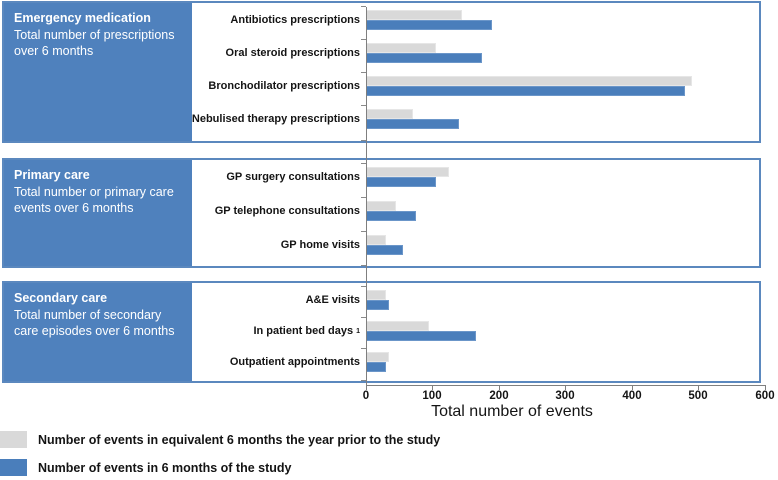 This screenshot has width=778, height=480. I want to click on bar-group-antibiotics: Antibiotics prescriptions, so click(475, 22).